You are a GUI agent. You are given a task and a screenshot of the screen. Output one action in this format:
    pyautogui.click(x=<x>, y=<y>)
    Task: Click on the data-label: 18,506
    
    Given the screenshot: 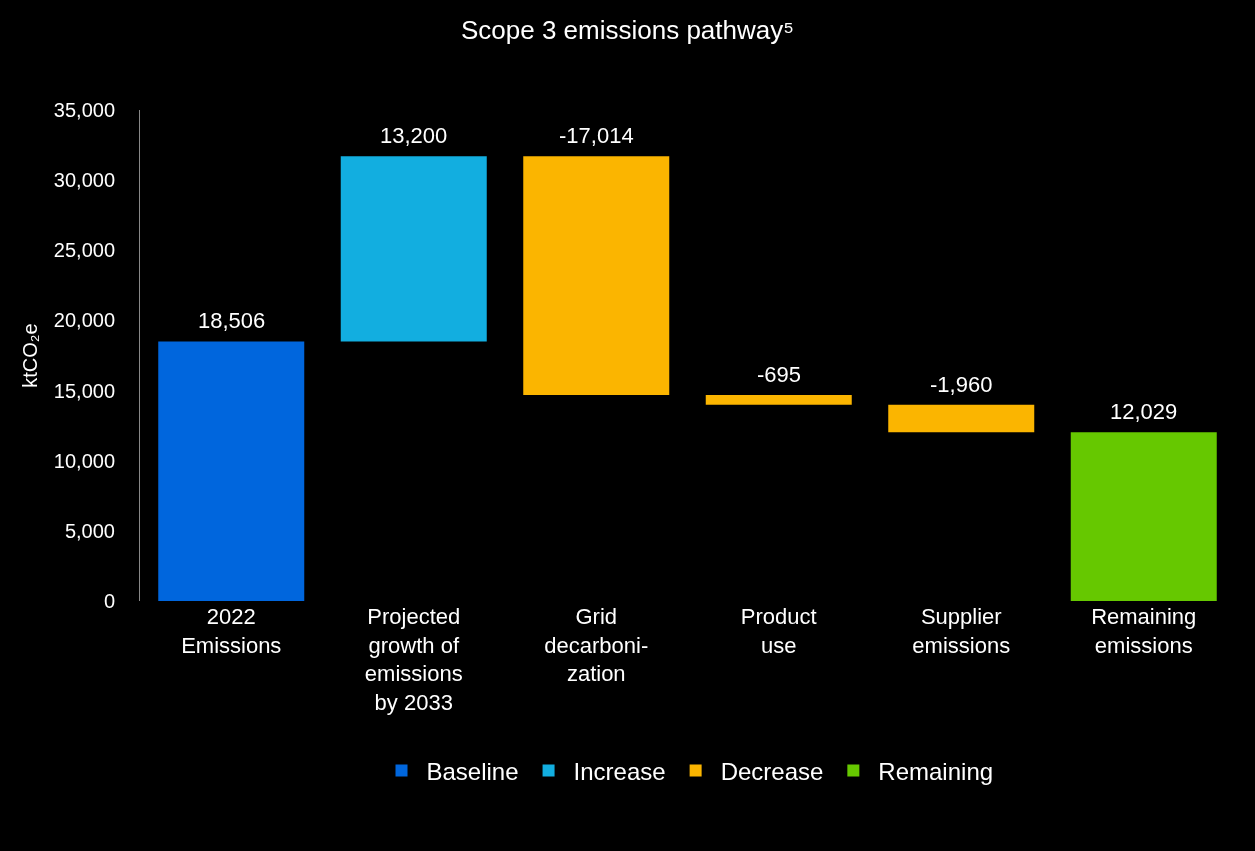 What is the action you would take?
    pyautogui.click(x=232, y=320)
    